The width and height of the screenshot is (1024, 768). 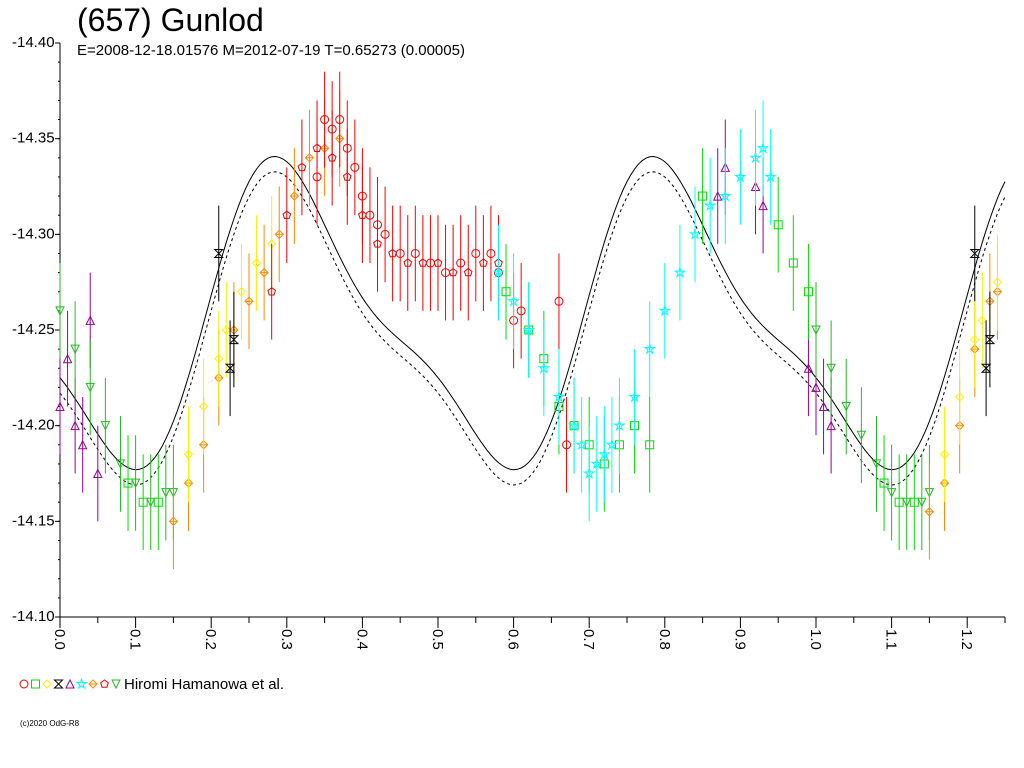 What do you see at coordinates (135, 639) in the screenshot?
I see `x-tick-label: 0.1` at bounding box center [135, 639].